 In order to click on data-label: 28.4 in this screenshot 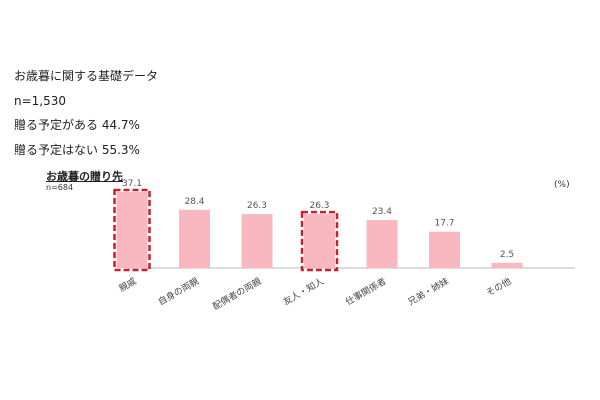, I will do `click(194, 202)`.